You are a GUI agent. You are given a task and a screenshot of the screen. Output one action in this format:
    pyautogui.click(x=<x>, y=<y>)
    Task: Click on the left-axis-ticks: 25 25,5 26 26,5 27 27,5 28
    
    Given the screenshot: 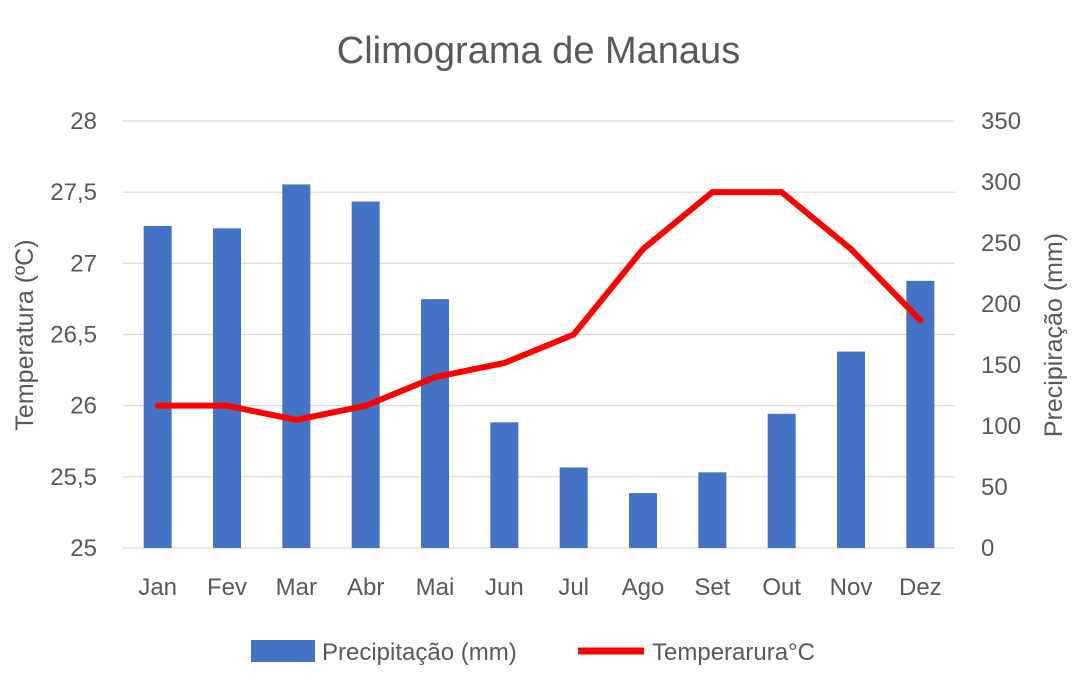 What is the action you would take?
    pyautogui.click(x=73, y=335)
    